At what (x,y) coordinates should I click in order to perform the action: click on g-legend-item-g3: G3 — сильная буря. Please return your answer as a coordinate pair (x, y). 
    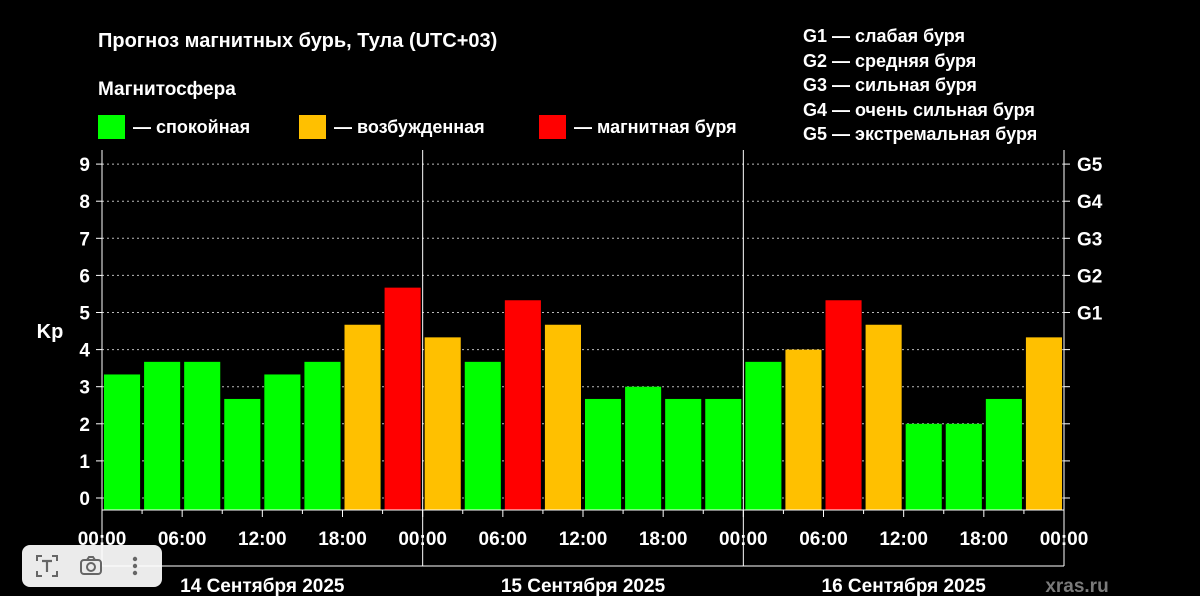
    Looking at the image, I should click on (890, 85).